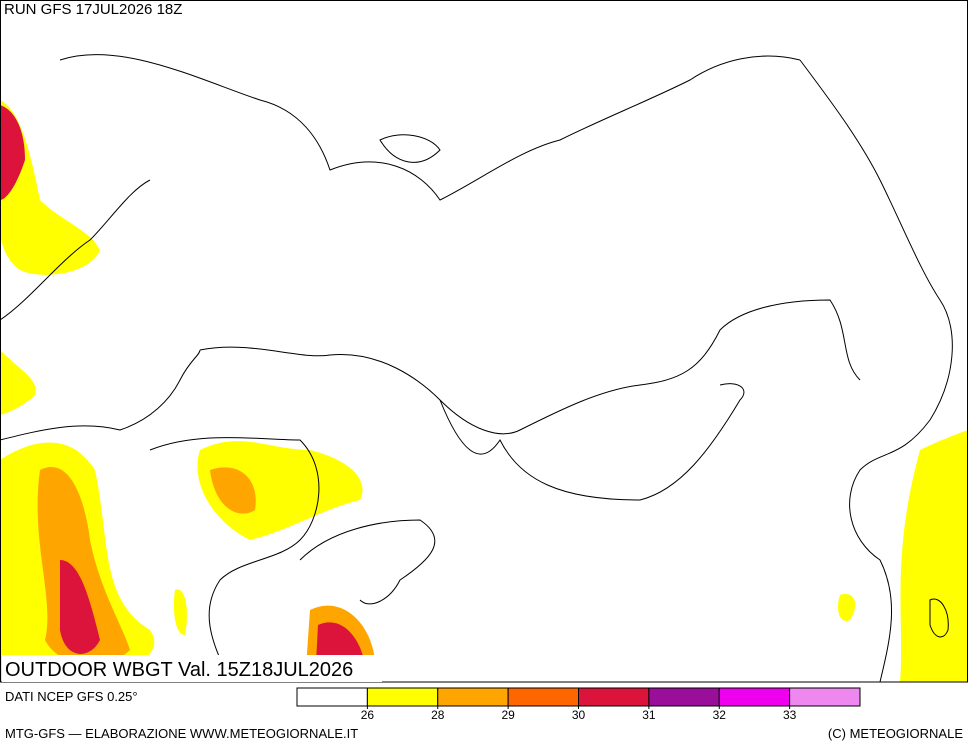 This screenshot has width=968, height=750. Describe the element at coordinates (438, 715) in the screenshot. I see `legend-tick-label: 28` at that location.